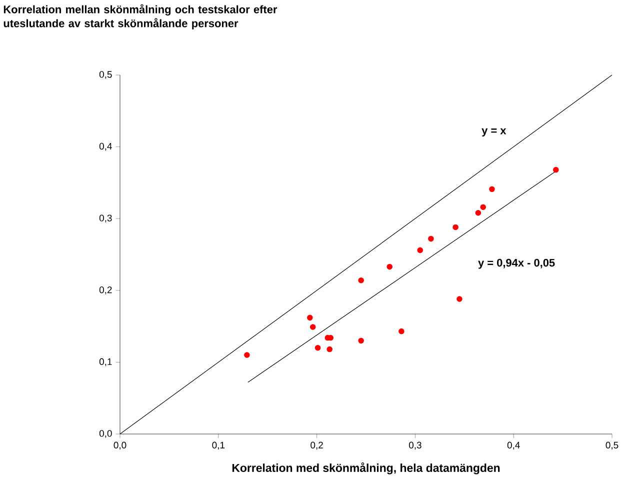 This screenshot has height=494, width=622. Describe the element at coordinates (105, 218) in the screenshot. I see `y-tick-label: 0,3` at that location.